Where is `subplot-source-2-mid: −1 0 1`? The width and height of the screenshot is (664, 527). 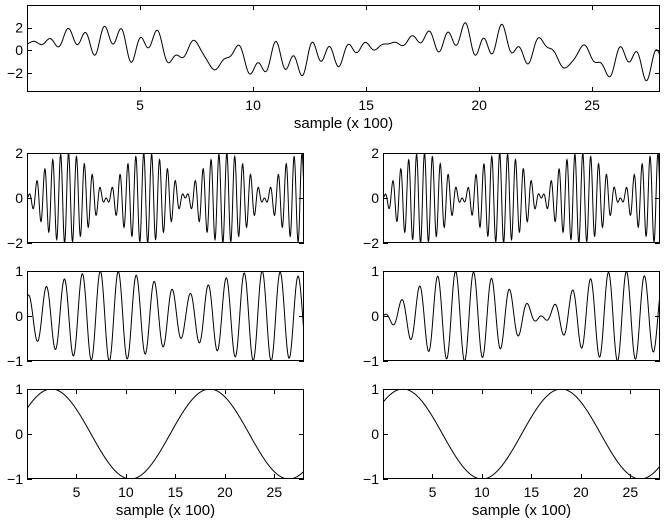
subplot-source-2-mid: −1 0 1 is located at coordinates (511, 316).